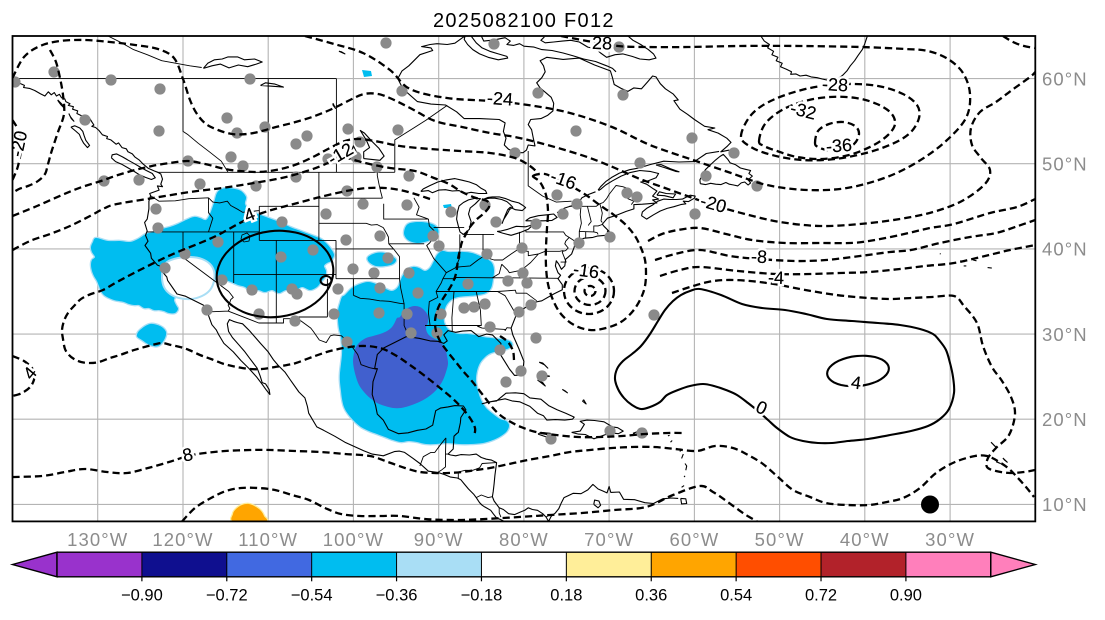 This screenshot has width=1105, height=620. What do you see at coordinates (1065, 163) in the screenshot?
I see `svg-text: 50°N` at bounding box center [1065, 163].